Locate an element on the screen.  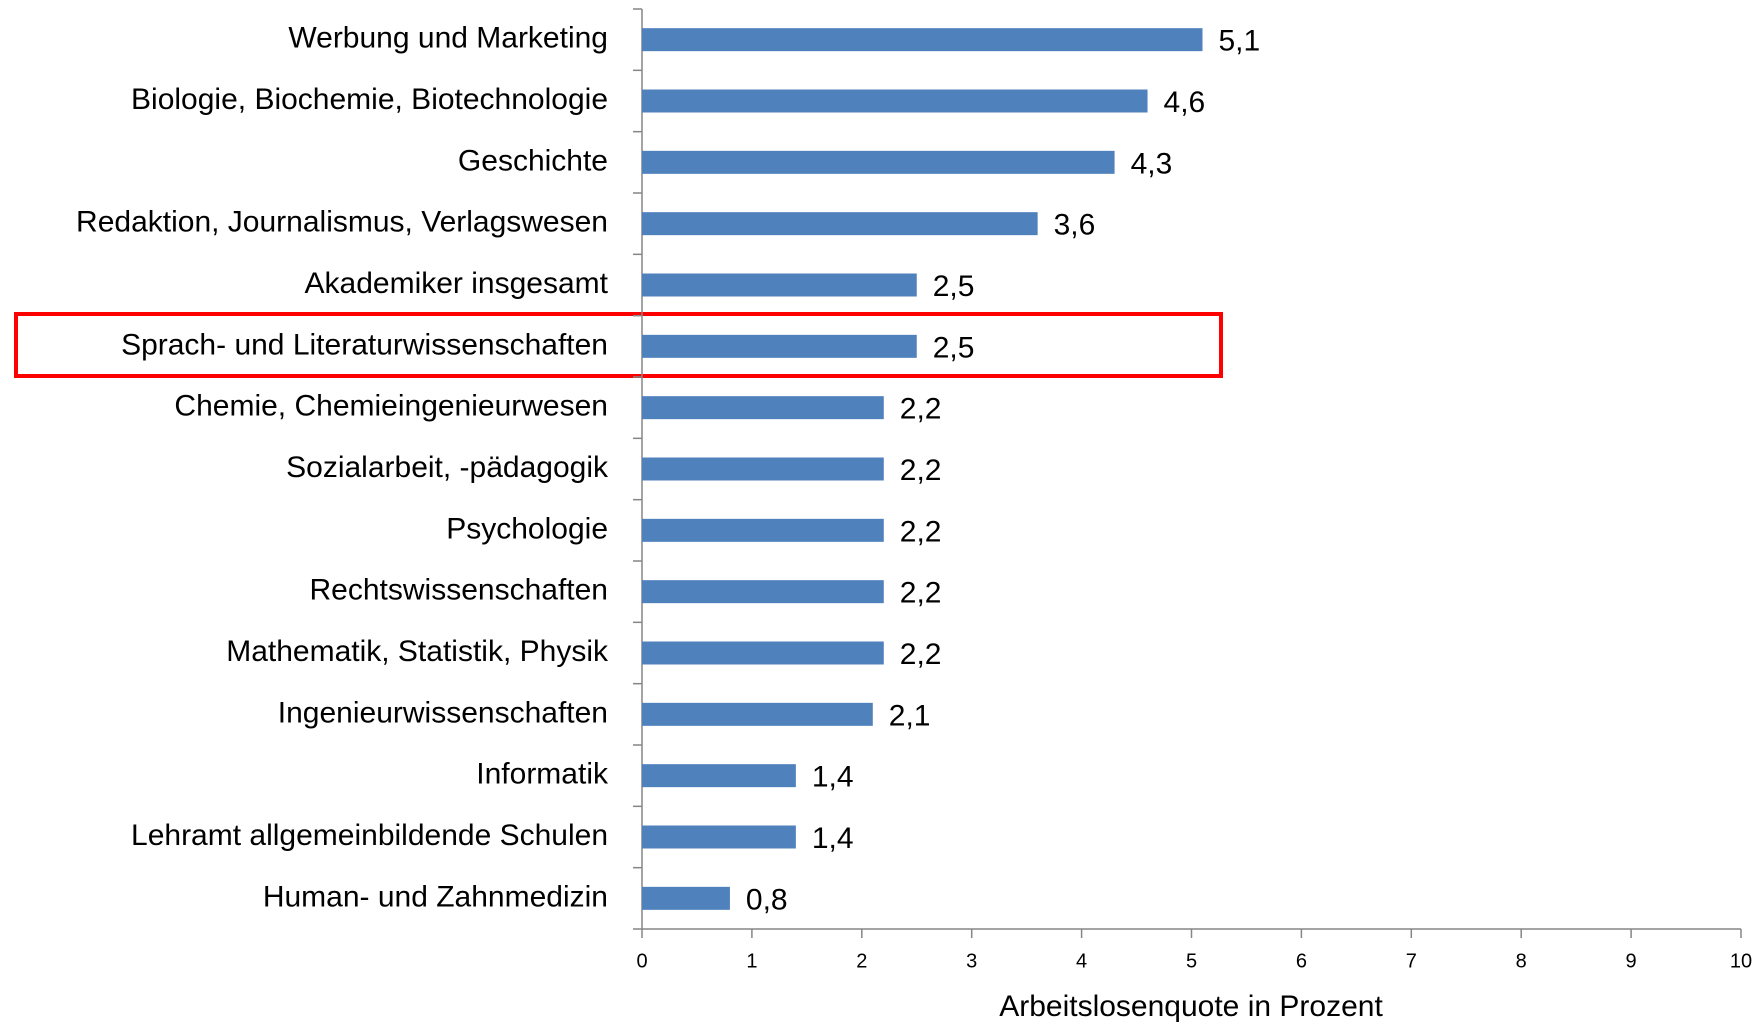
y-tick-label: Psychologie is located at coordinates (527, 528).